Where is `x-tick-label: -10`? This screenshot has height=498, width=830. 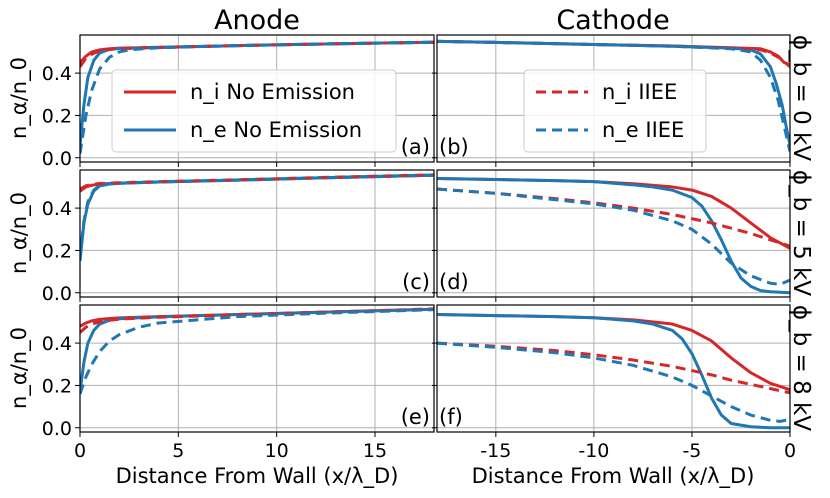
x-tick-label: -10 is located at coordinates (593, 451).